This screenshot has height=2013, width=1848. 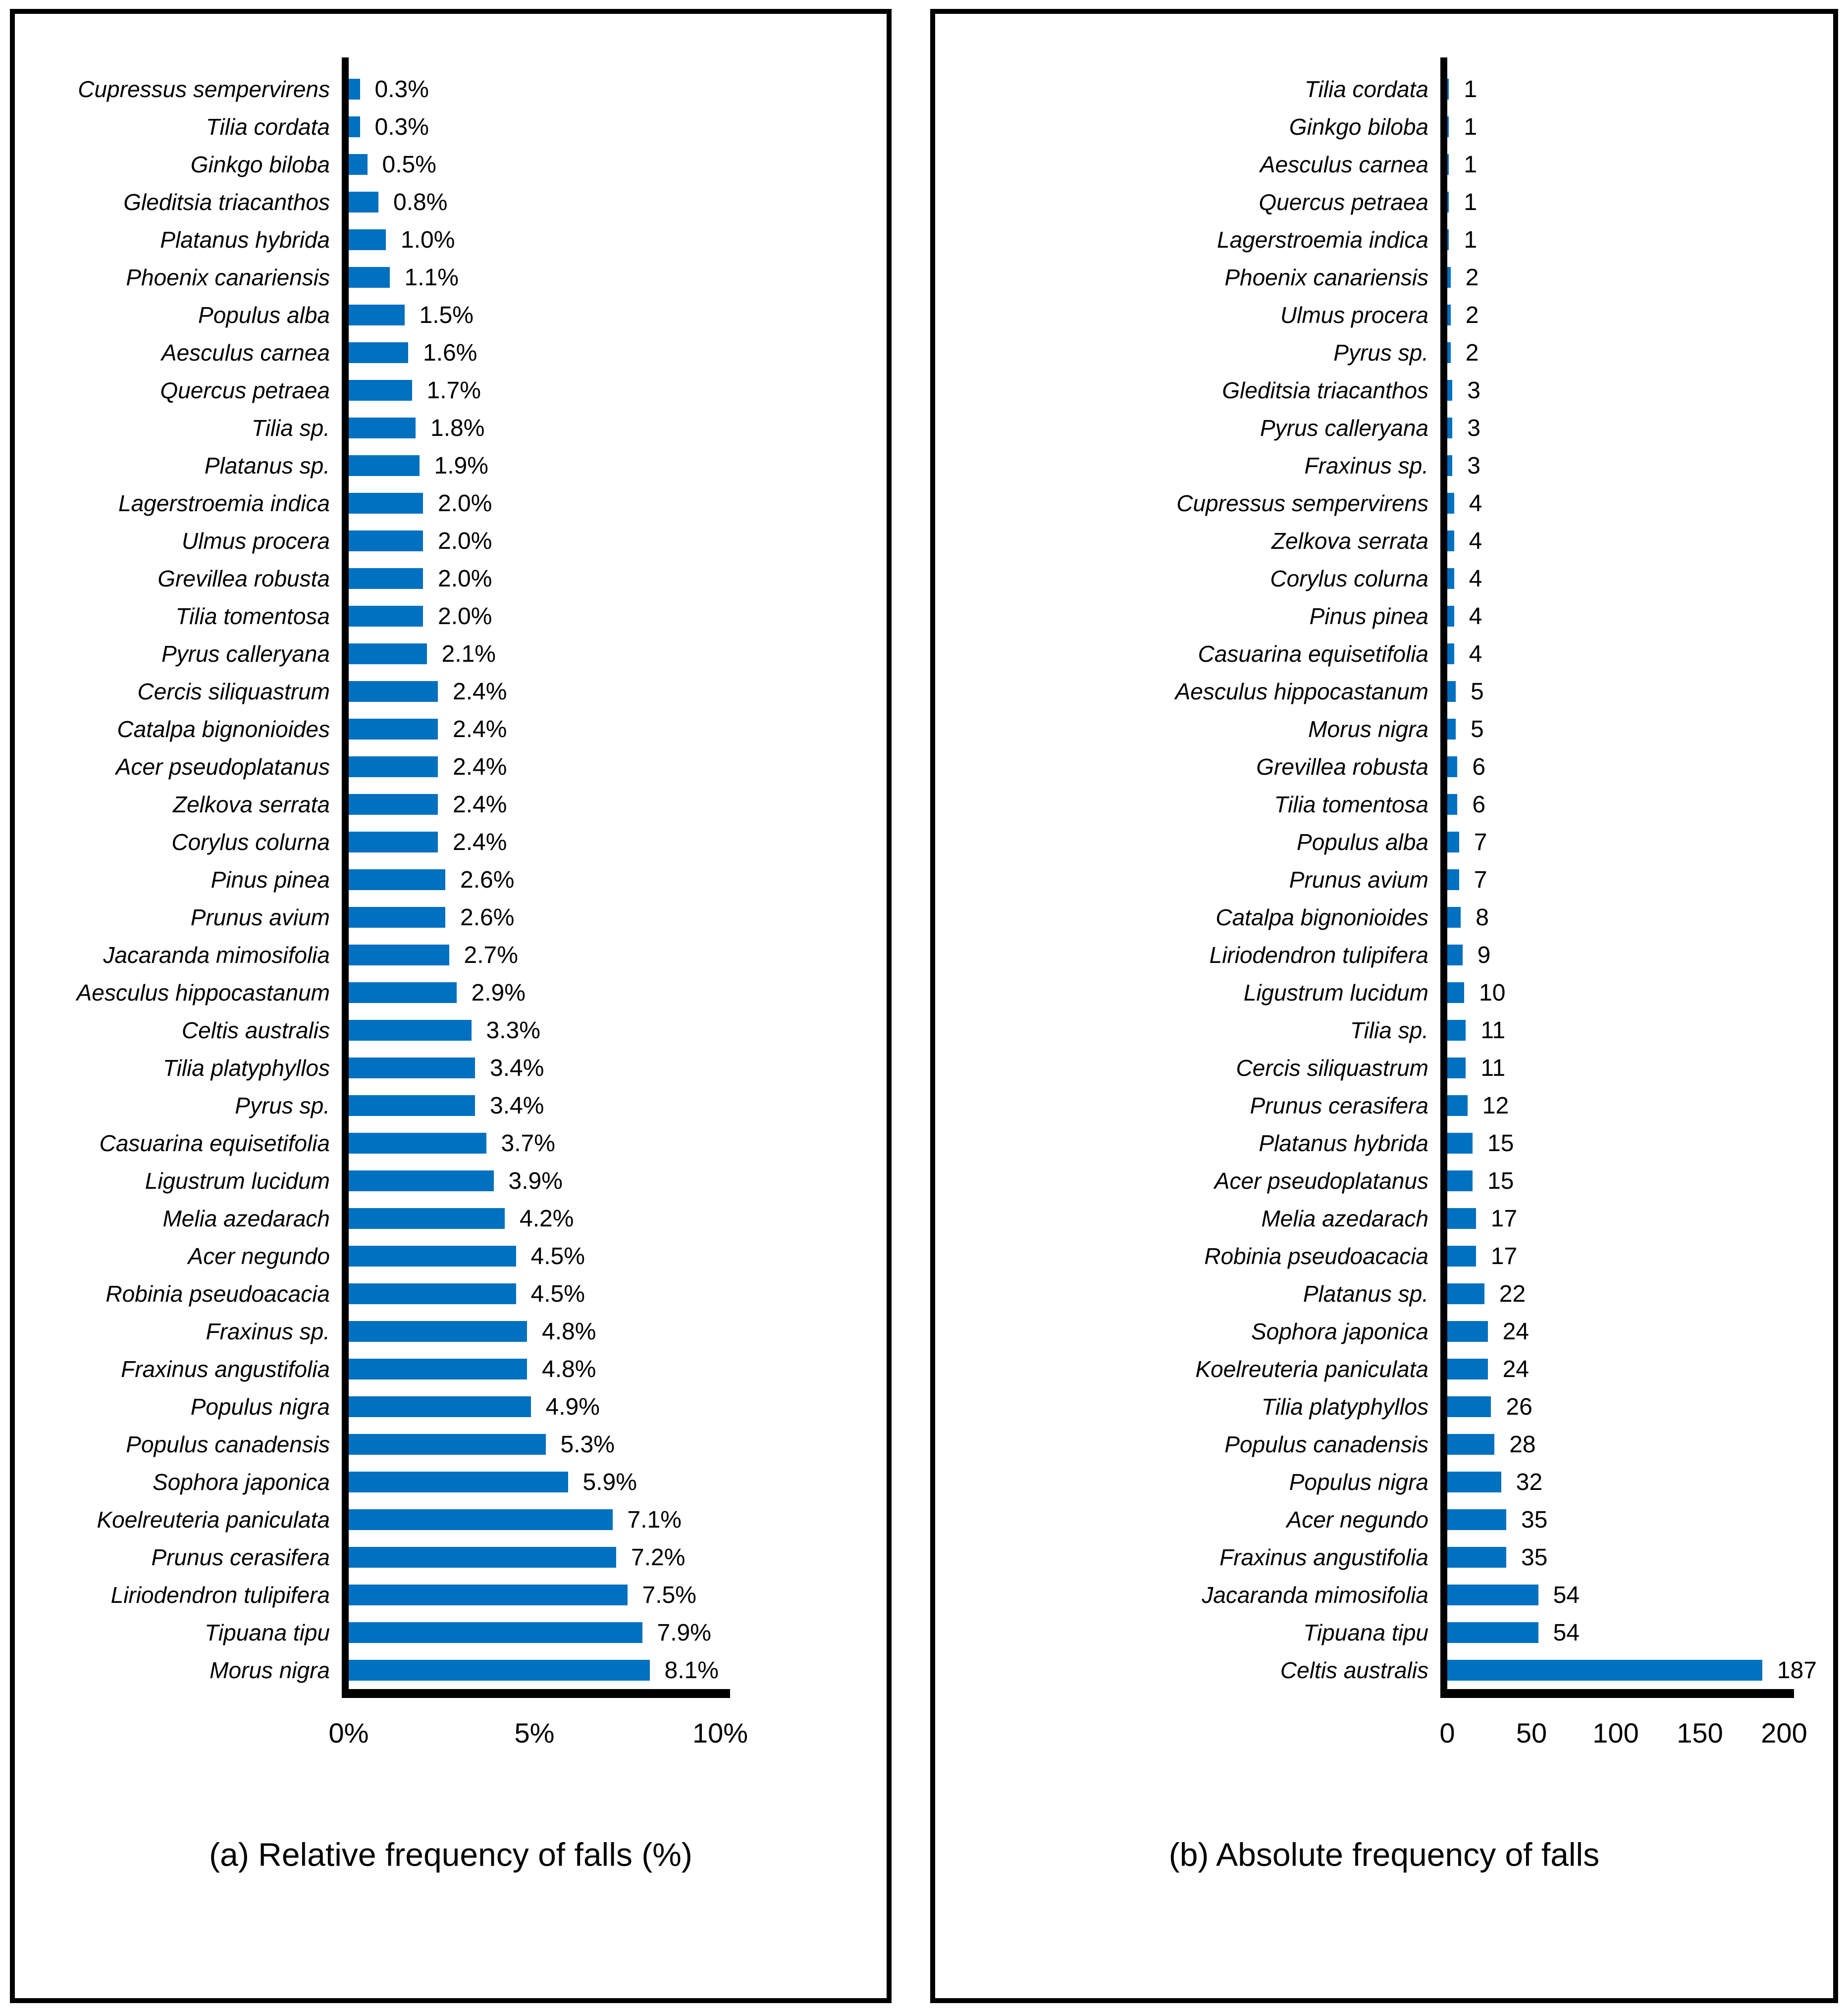 I want to click on chart-row: Prunus cerasifera 7.2%, so click(x=451, y=1557).